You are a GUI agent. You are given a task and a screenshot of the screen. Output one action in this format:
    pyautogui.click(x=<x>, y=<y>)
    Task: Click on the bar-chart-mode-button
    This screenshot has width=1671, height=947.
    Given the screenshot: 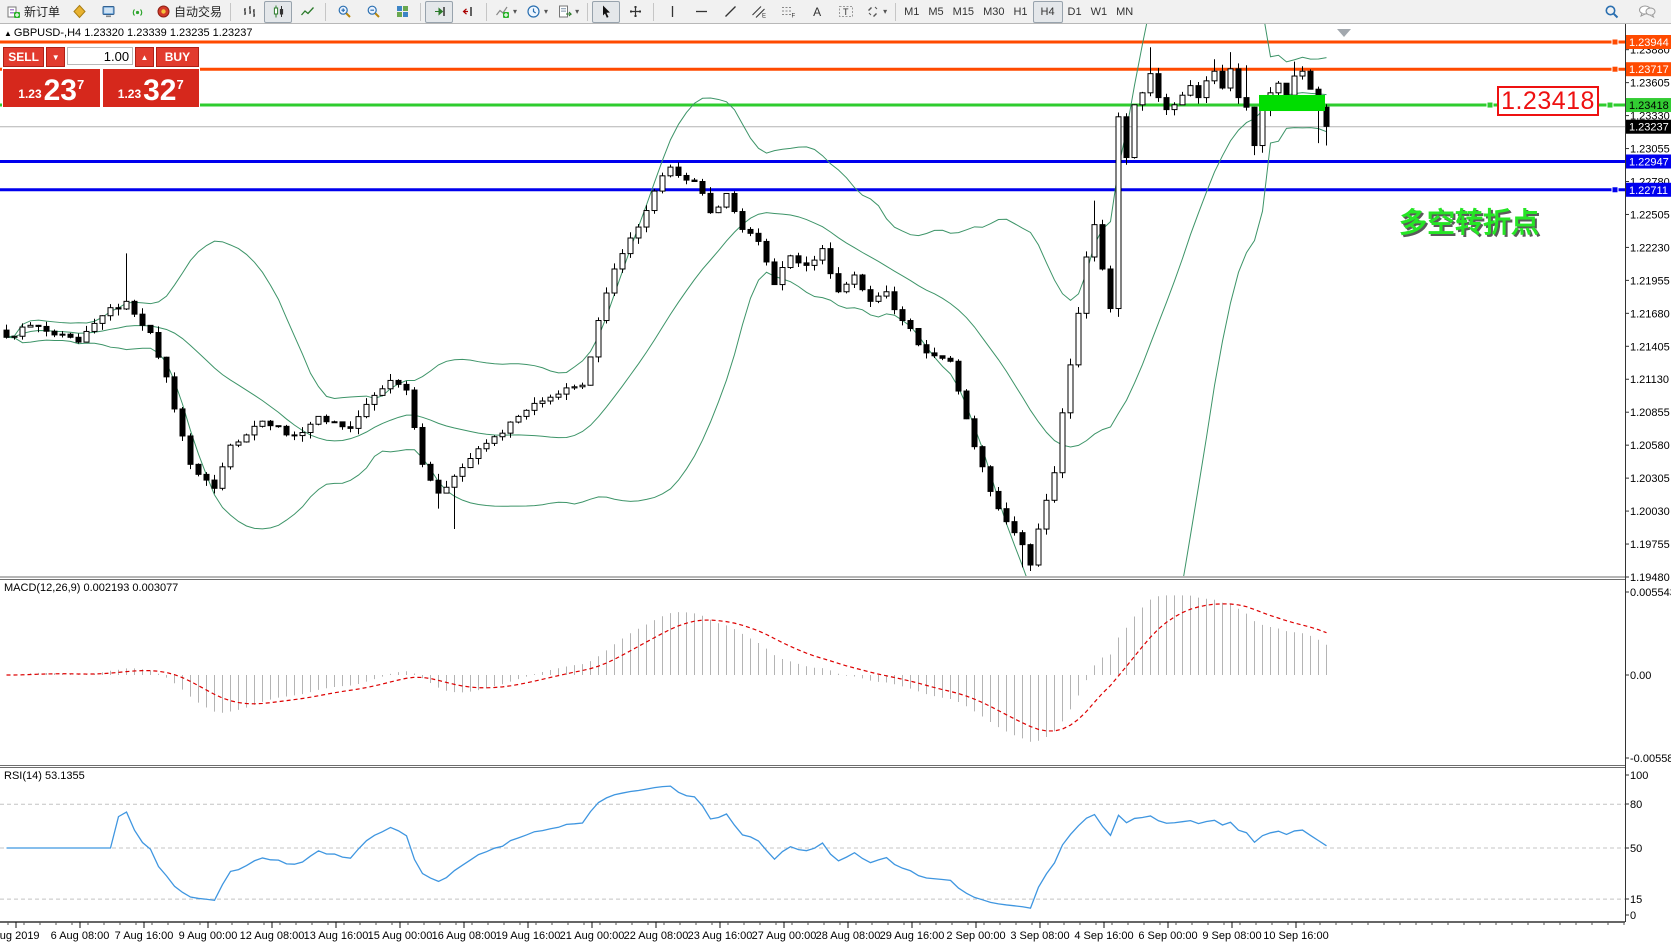 What is the action you would take?
    pyautogui.click(x=249, y=12)
    